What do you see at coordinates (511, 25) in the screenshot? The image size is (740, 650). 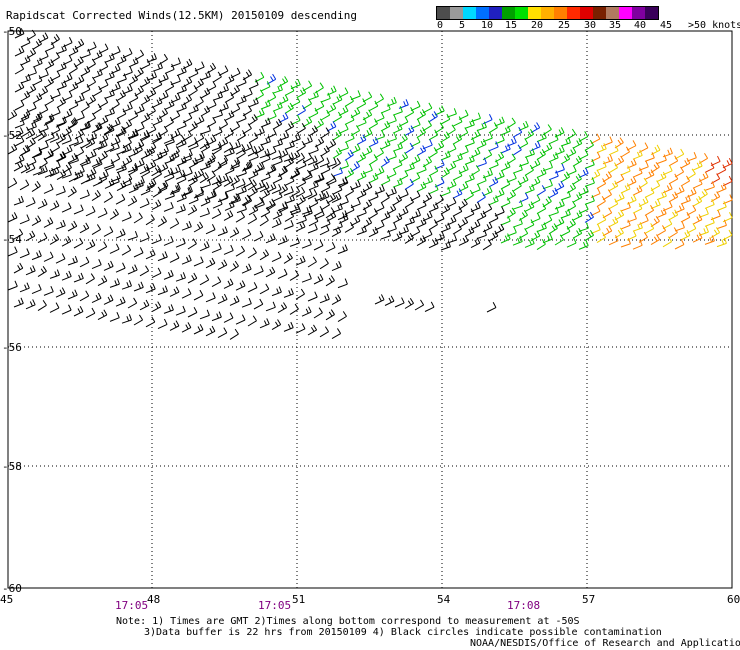 I see `colorbar-label: 15` at bounding box center [511, 25].